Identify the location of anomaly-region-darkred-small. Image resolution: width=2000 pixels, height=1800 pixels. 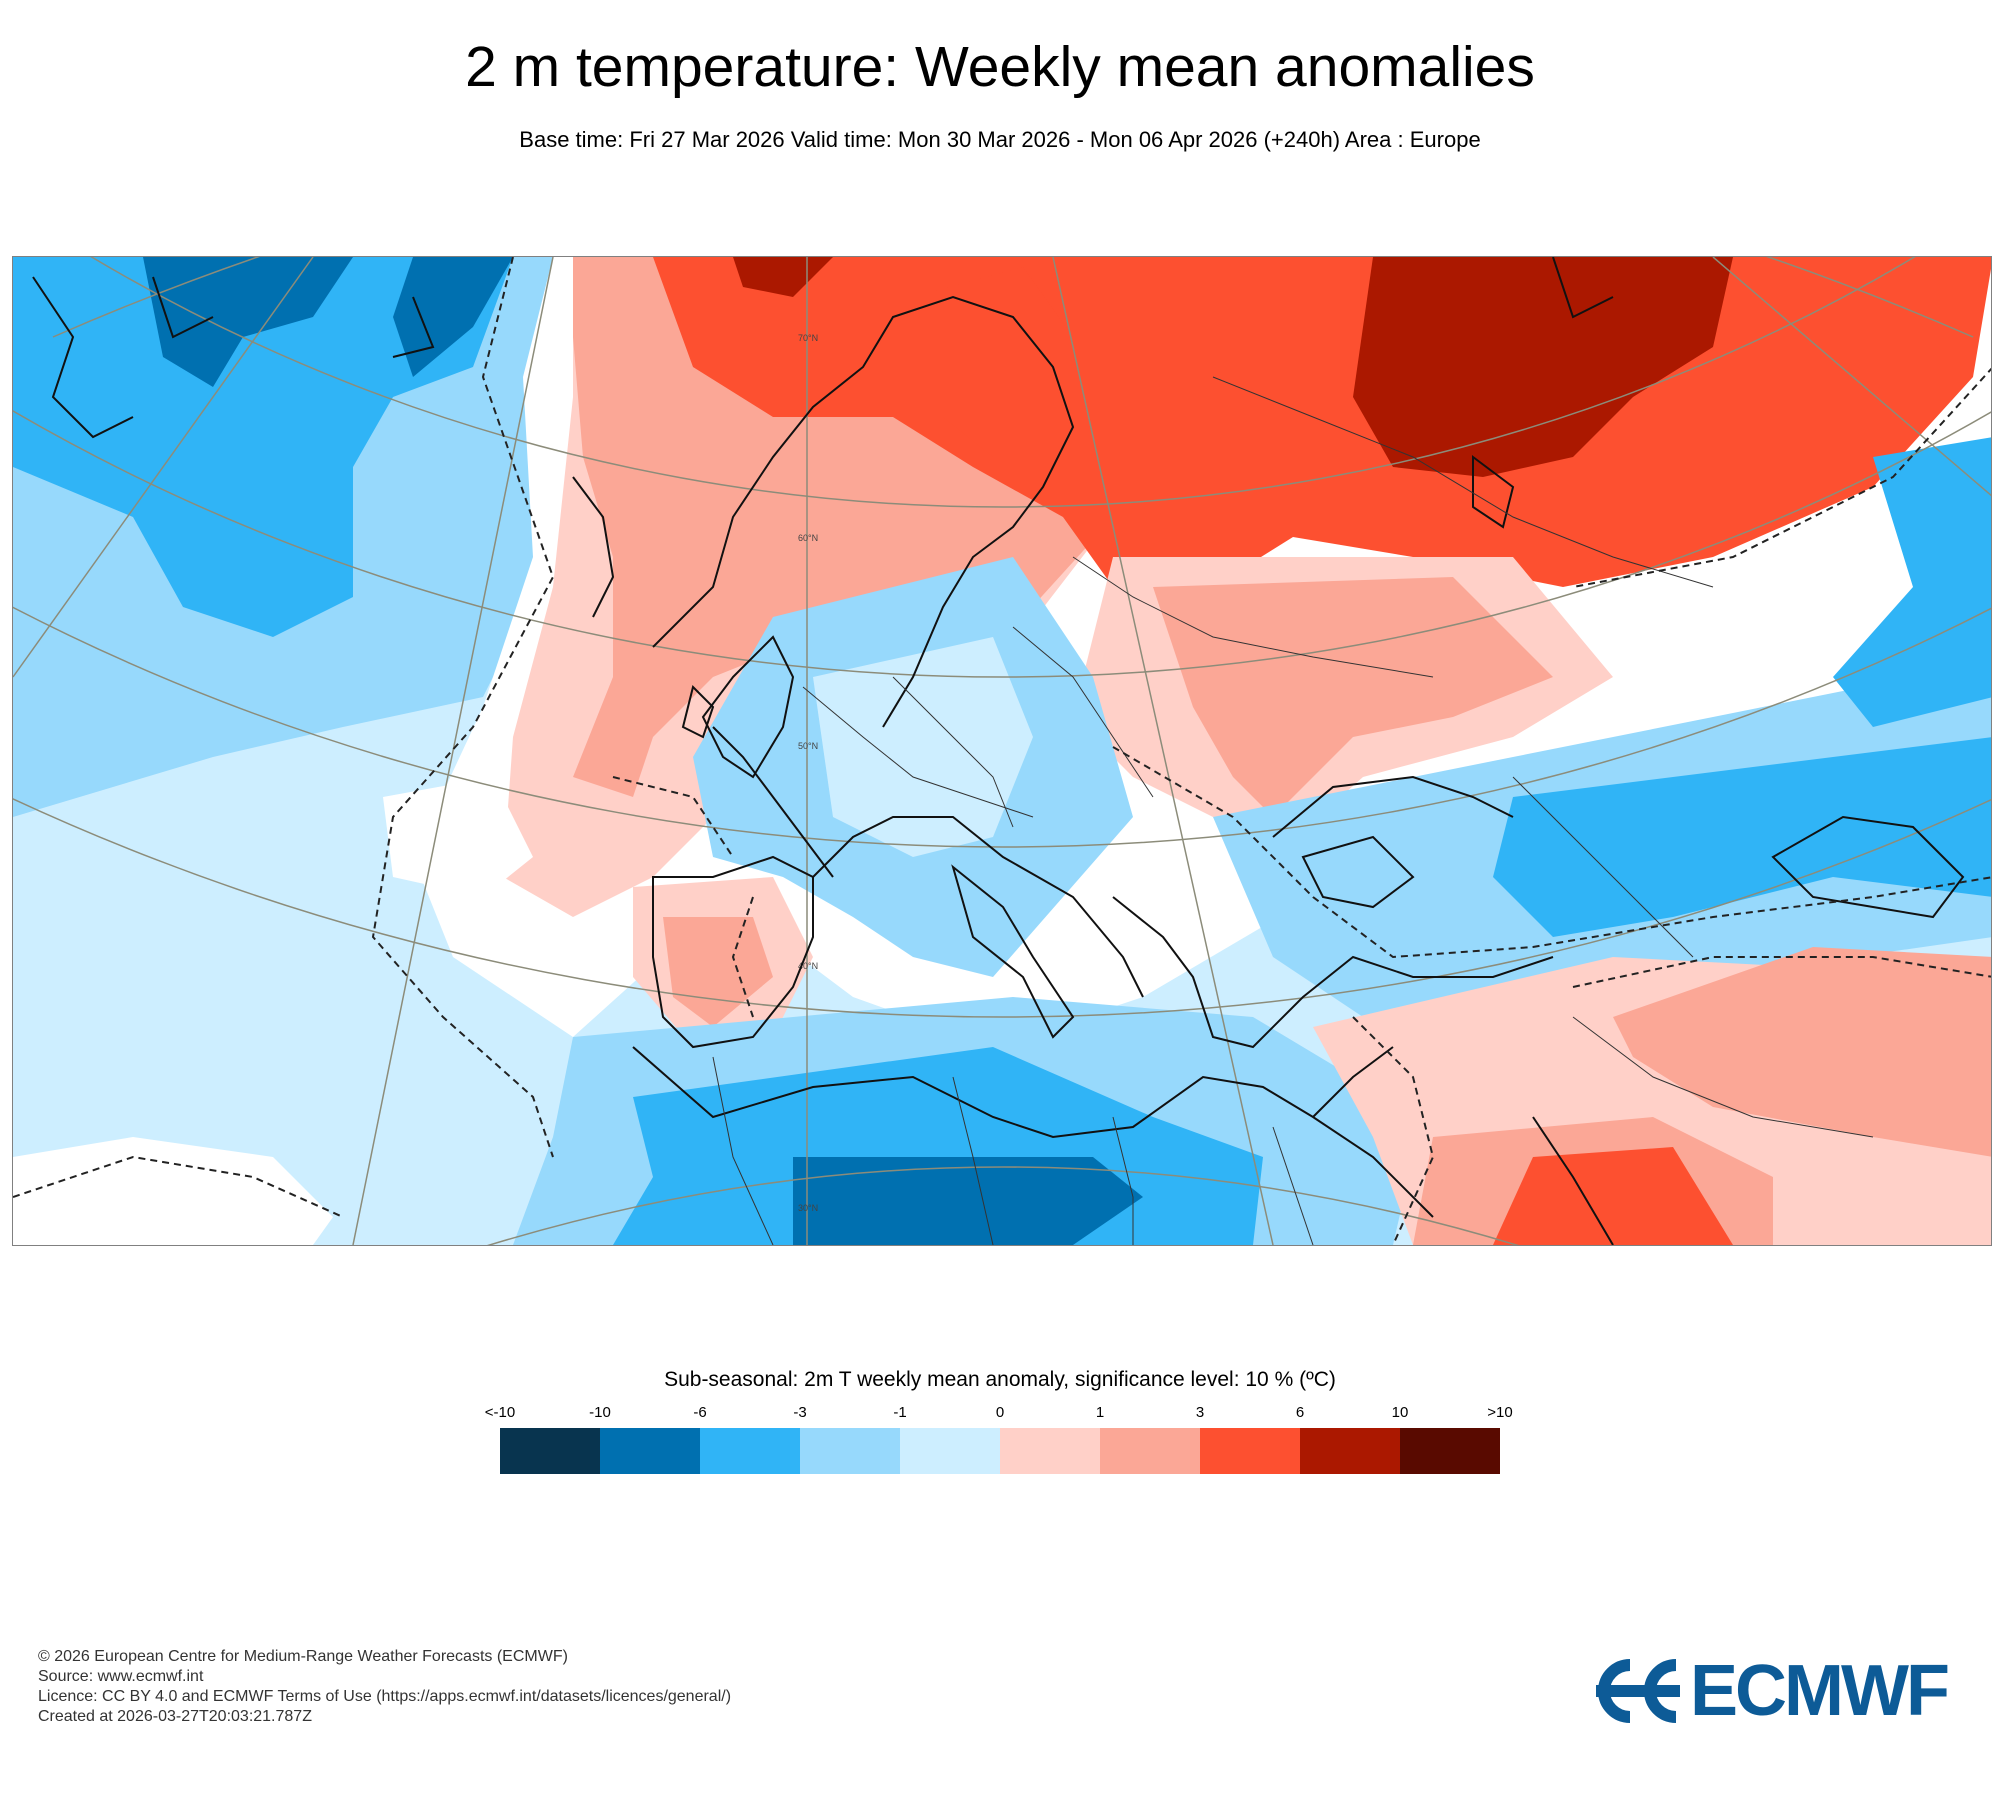
(783, 277).